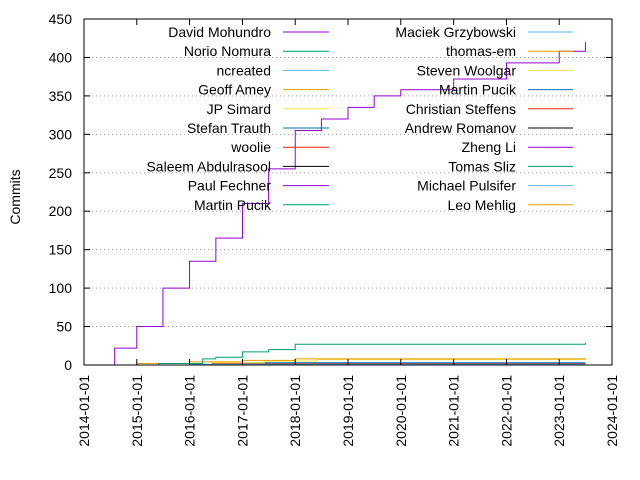 This screenshot has width=640, height=480. What do you see at coordinates (64, 327) in the screenshot?
I see `y-tick-label: 50` at bounding box center [64, 327].